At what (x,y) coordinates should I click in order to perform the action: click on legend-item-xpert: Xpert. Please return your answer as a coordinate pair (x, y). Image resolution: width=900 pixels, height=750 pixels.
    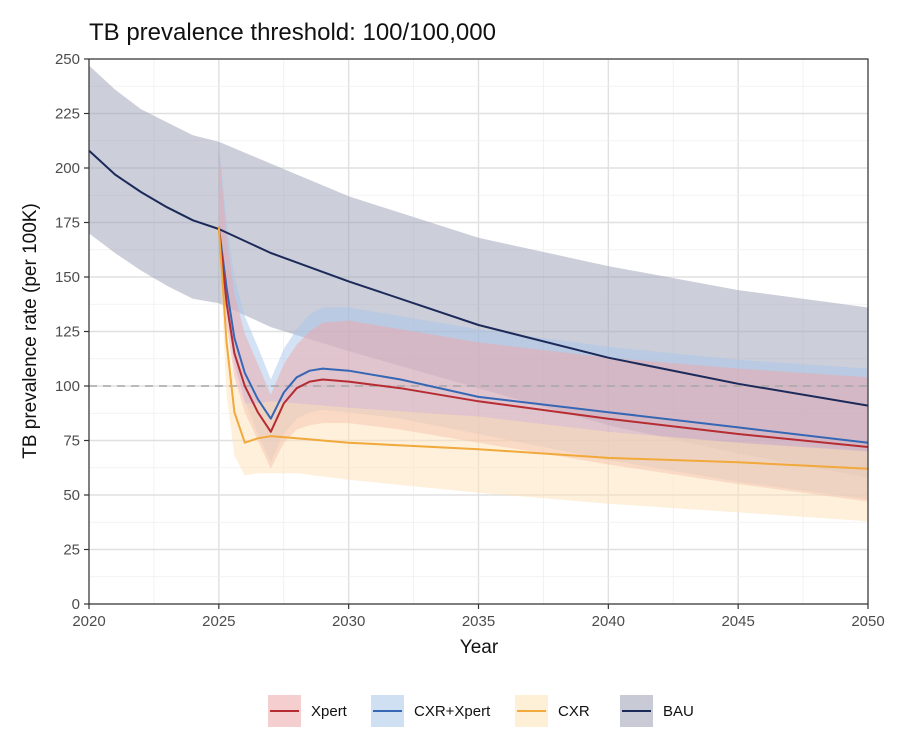
    Looking at the image, I should click on (308, 711).